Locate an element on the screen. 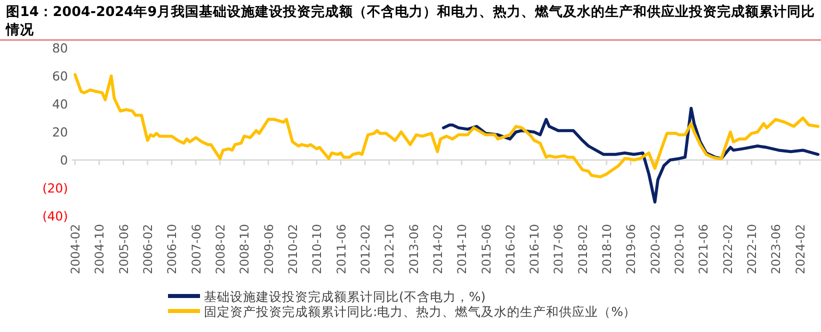 The width and height of the screenshot is (821, 332). y-tick-label: 20 is located at coordinates (60, 132).